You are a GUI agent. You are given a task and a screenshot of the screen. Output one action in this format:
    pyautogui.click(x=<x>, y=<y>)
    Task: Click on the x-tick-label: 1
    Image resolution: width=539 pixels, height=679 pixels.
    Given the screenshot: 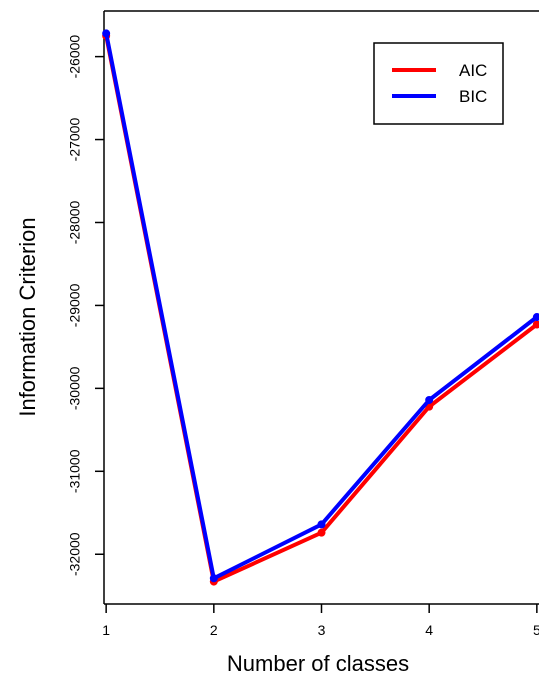 What is the action you would take?
    pyautogui.click(x=106, y=630)
    